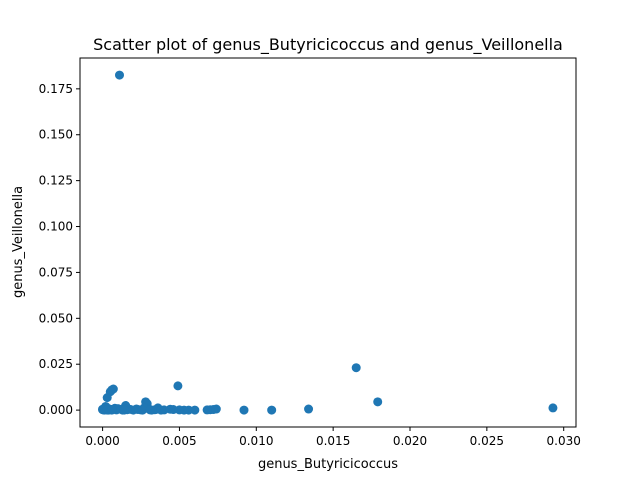 The width and height of the screenshot is (640, 480). Describe the element at coordinates (487, 441) in the screenshot. I see `x-tick-label: 0.025` at that location.